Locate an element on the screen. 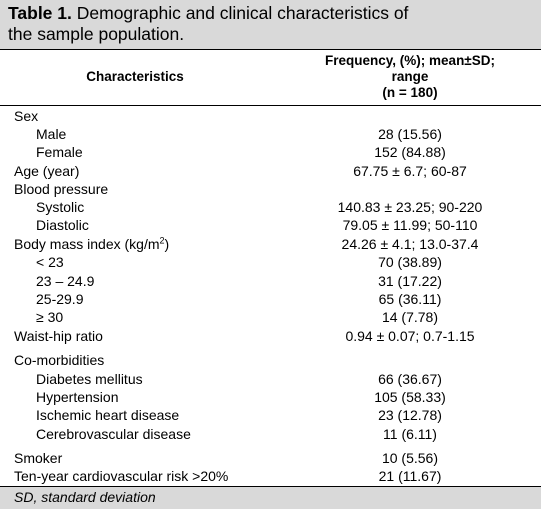  table-row-diabetes: Diabetes mellitus 66 (36.67) is located at coordinates (270, 379).